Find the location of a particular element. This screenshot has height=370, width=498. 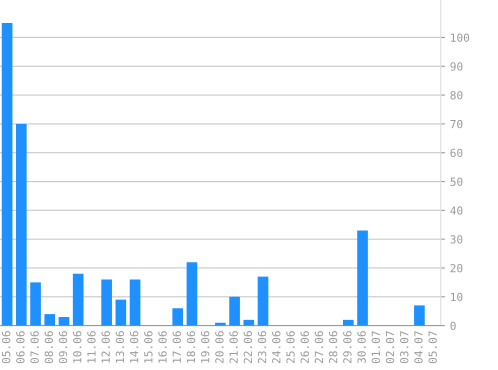

x-tick-label: 19.06 is located at coordinates (205, 347).